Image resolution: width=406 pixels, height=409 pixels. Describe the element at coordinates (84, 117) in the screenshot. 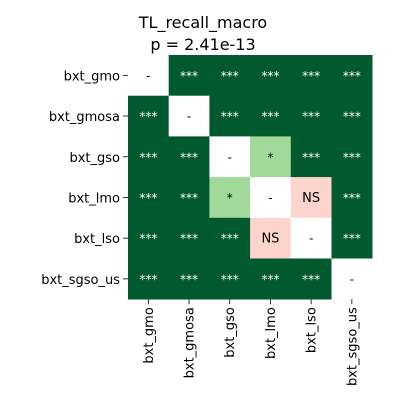

I see `y-tick-label: bxt_gmosa` at that location.